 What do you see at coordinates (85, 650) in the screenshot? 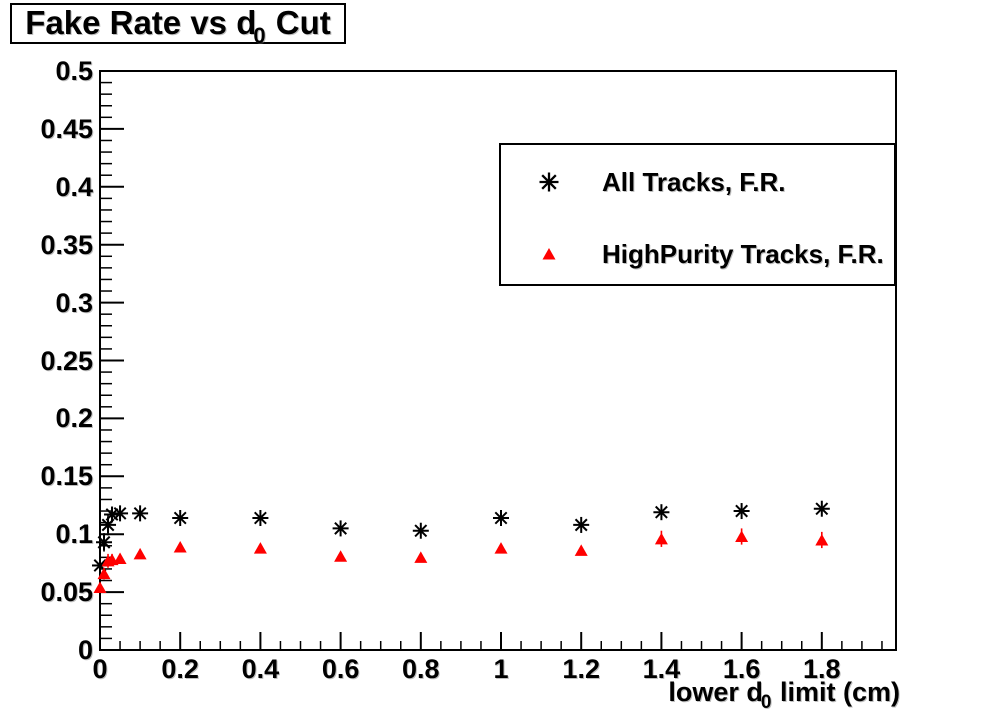
I see `y-tick-label: 0` at bounding box center [85, 650].